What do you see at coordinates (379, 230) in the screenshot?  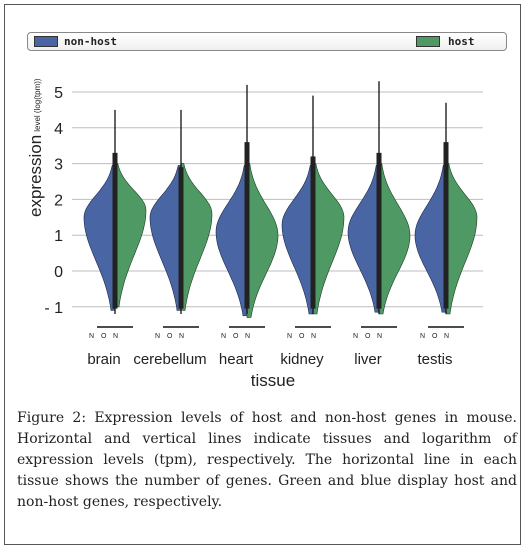 I see `box-liver` at bounding box center [379, 230].